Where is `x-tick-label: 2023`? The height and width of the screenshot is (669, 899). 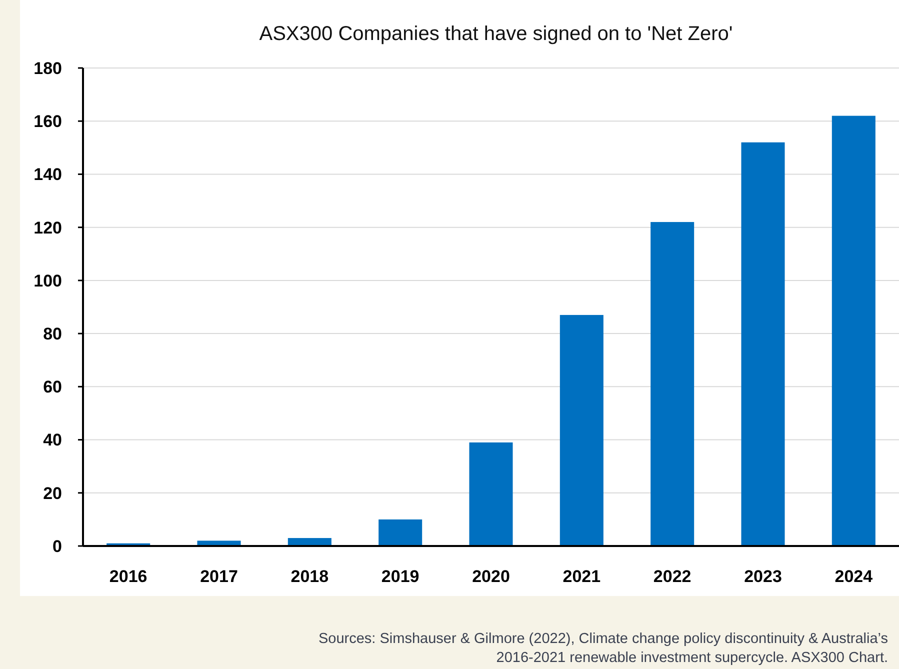 x-tick-label: 2023 is located at coordinates (763, 576).